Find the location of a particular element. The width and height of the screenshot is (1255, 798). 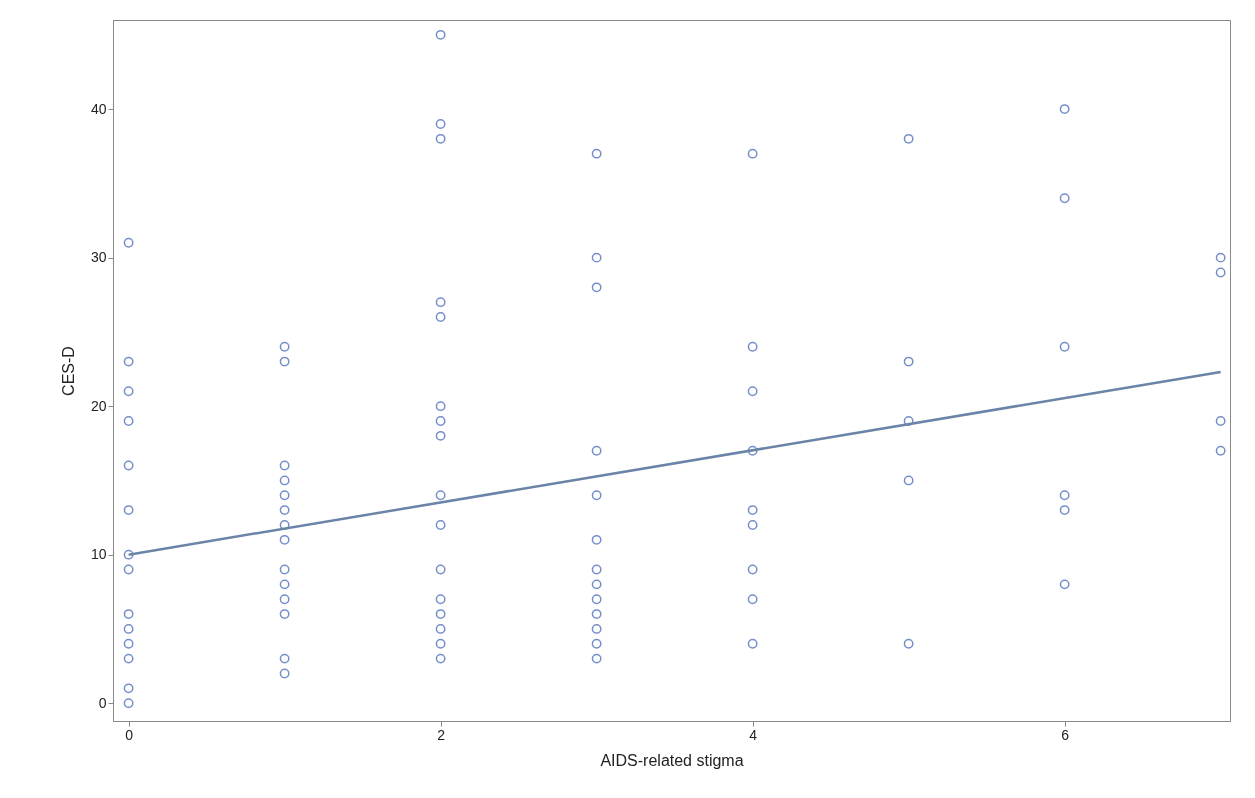

y-axis-title: CES-D is located at coordinates (68, 371).